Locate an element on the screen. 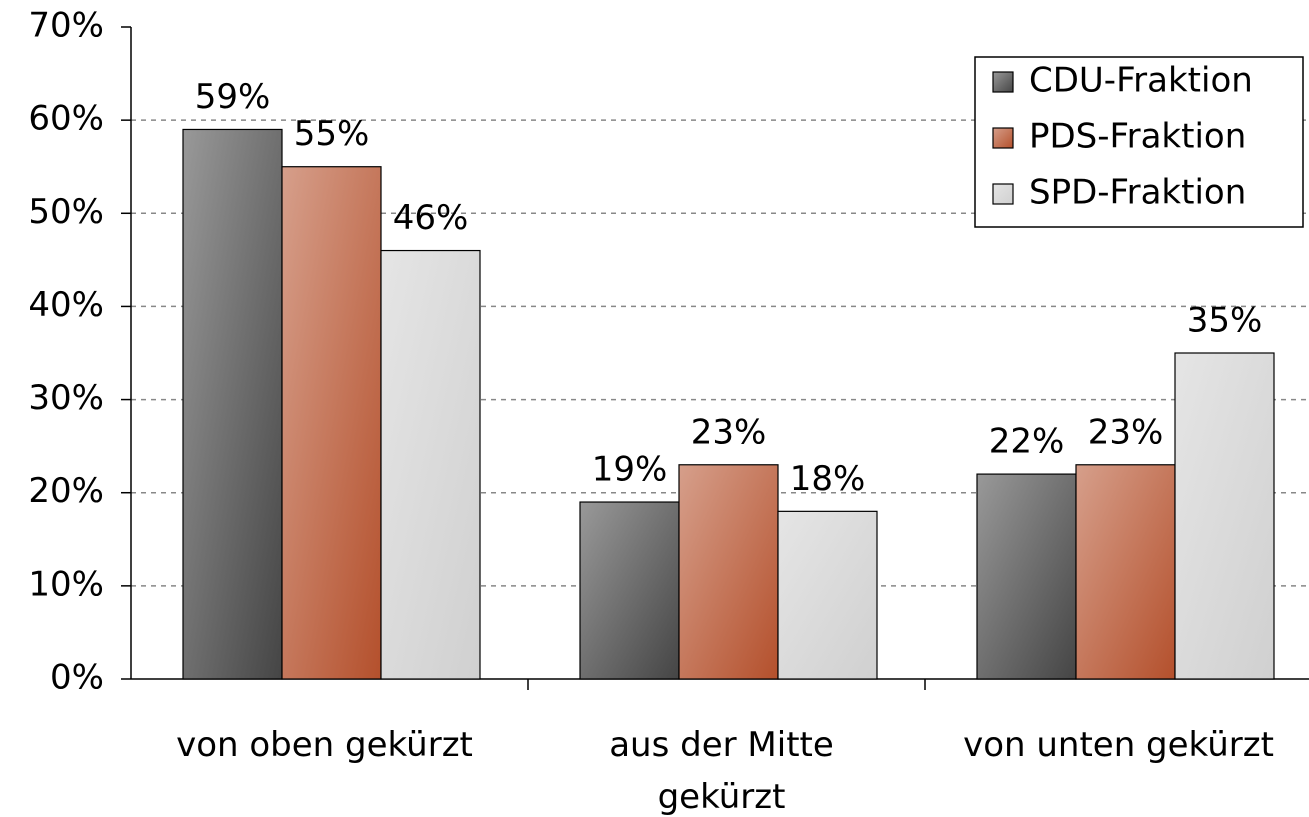 This screenshot has width=1309, height=817. legend-box is located at coordinates (1139, 142).